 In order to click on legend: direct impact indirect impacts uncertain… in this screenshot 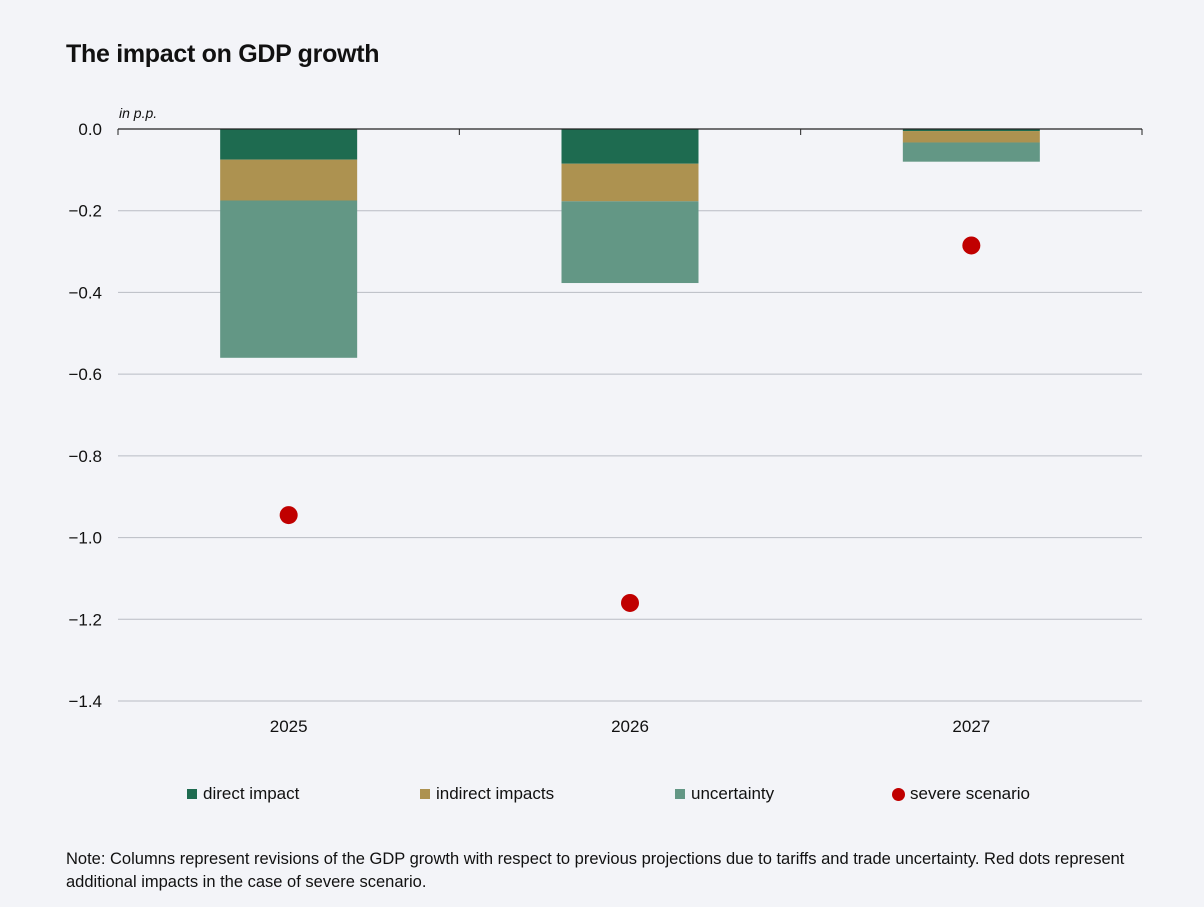, I will do `click(602, 795)`.